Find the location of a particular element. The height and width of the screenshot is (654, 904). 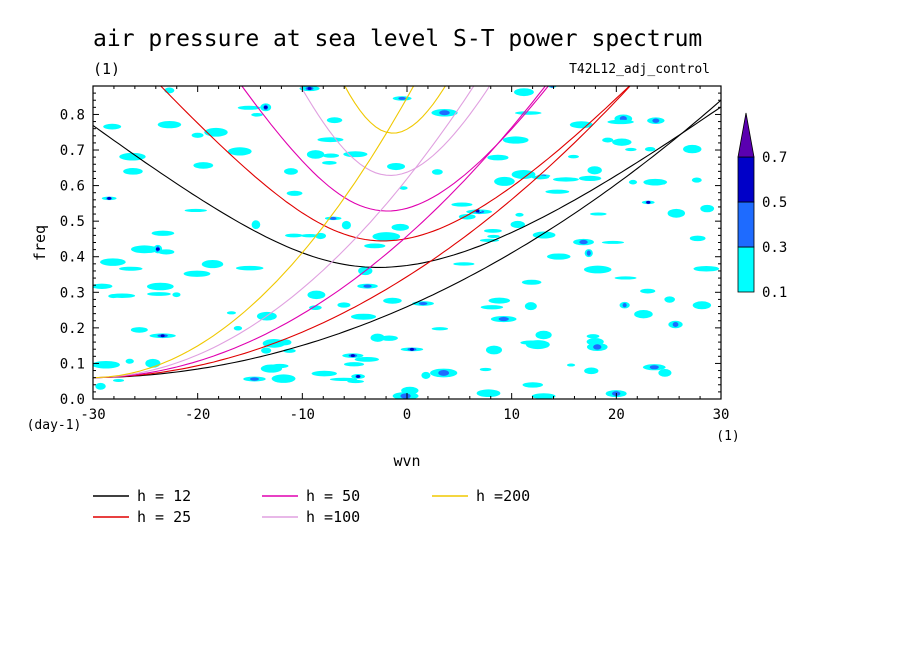

colorbar-label: 0.5 is located at coordinates (774, 203).